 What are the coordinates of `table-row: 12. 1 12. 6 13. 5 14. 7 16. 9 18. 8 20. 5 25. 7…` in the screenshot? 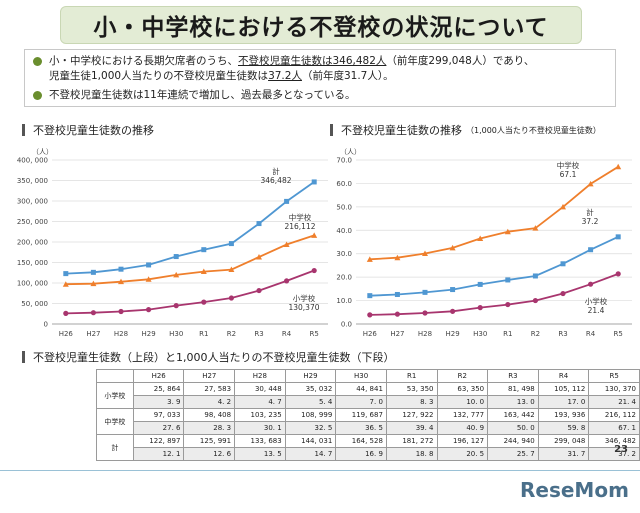 It's located at (368, 454).